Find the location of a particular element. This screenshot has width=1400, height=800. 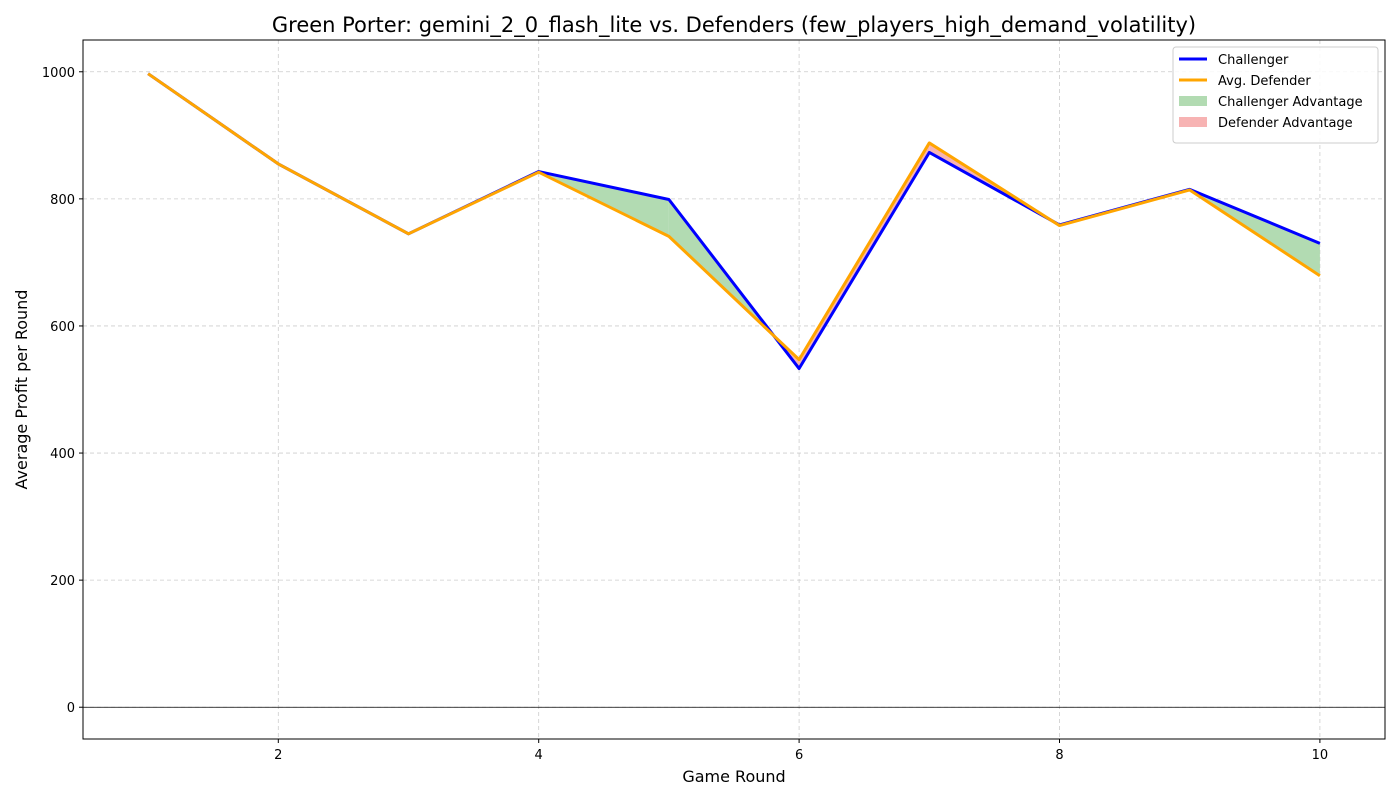

legend-item-label: Avg. Defender is located at coordinates (1264, 81).